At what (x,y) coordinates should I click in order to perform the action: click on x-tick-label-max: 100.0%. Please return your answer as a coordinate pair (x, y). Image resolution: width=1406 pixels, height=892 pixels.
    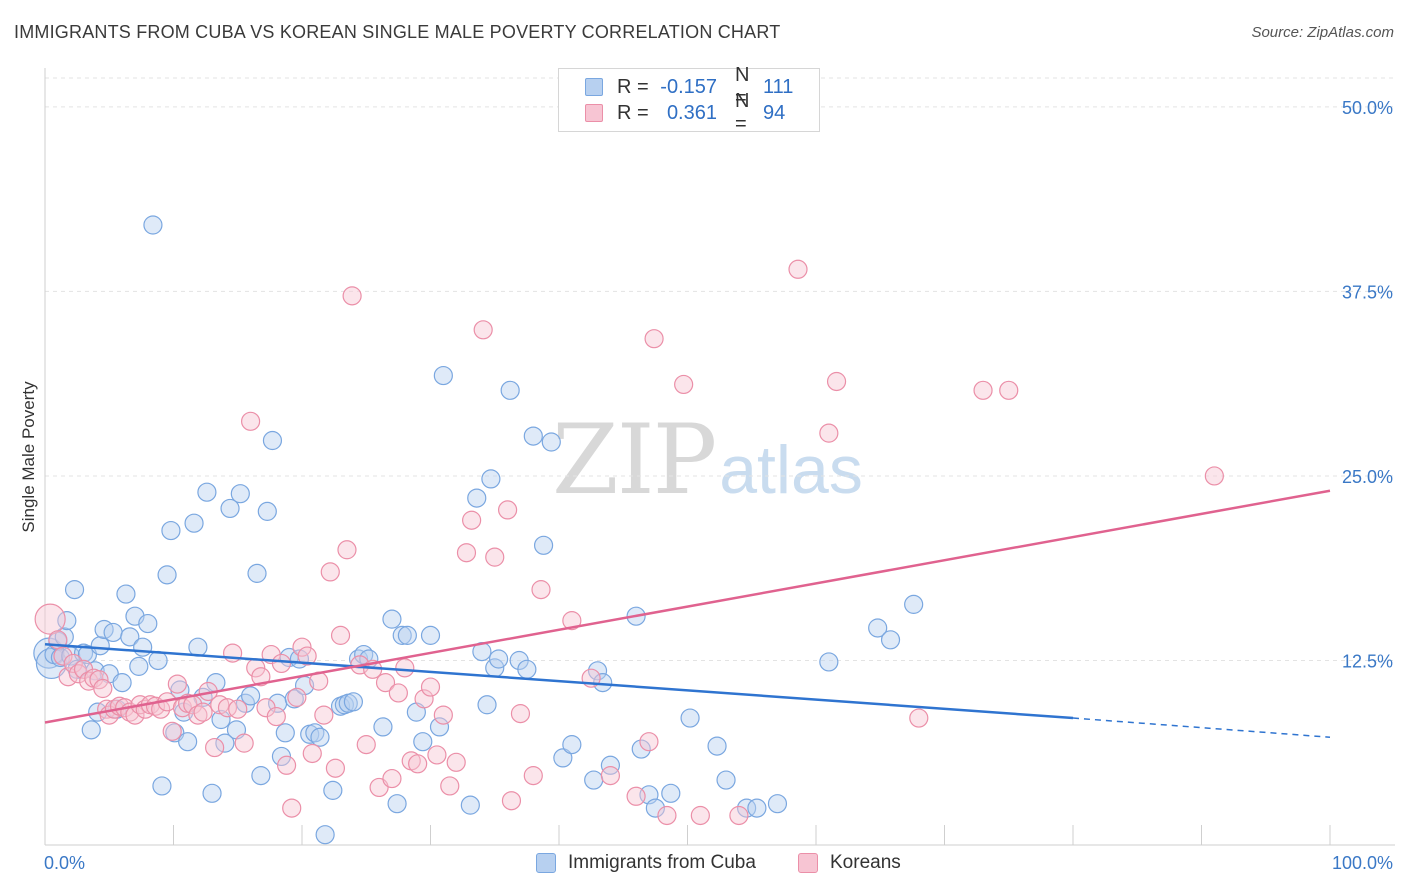
    Looking at the image, I should click on (1362, 863).